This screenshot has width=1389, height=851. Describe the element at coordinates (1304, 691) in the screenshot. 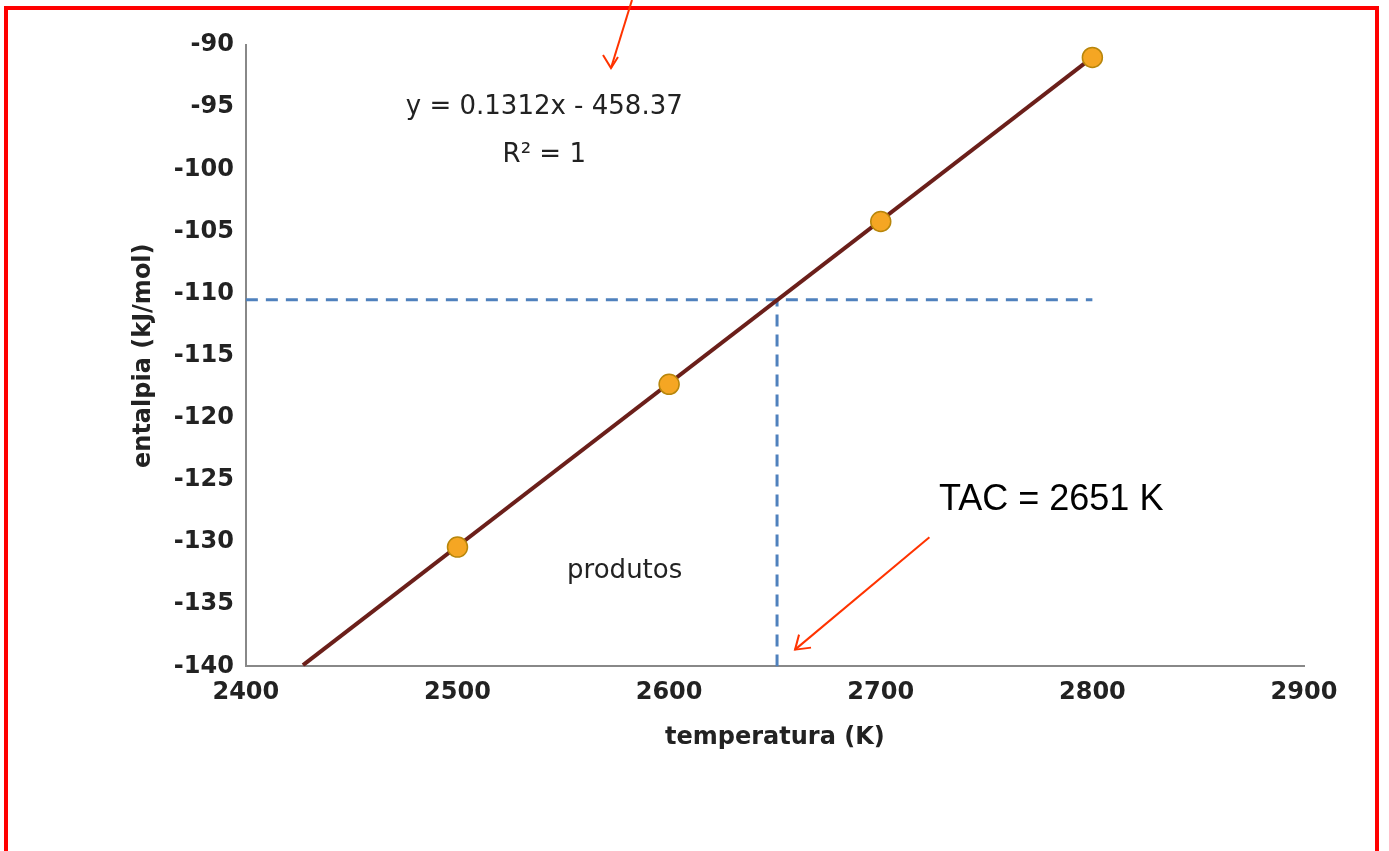

I see `x-tick-label: 2900` at that location.